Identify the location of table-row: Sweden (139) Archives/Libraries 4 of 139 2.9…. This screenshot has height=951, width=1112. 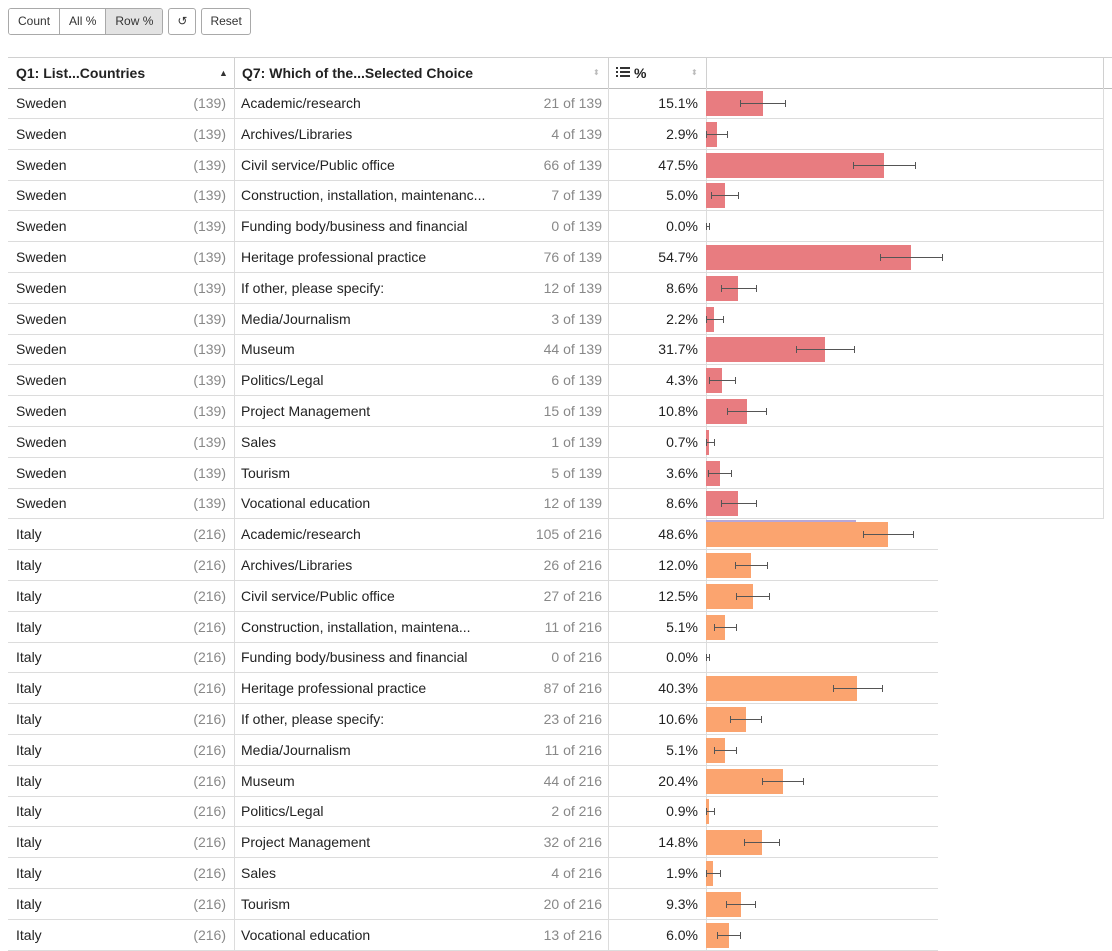
(560, 134).